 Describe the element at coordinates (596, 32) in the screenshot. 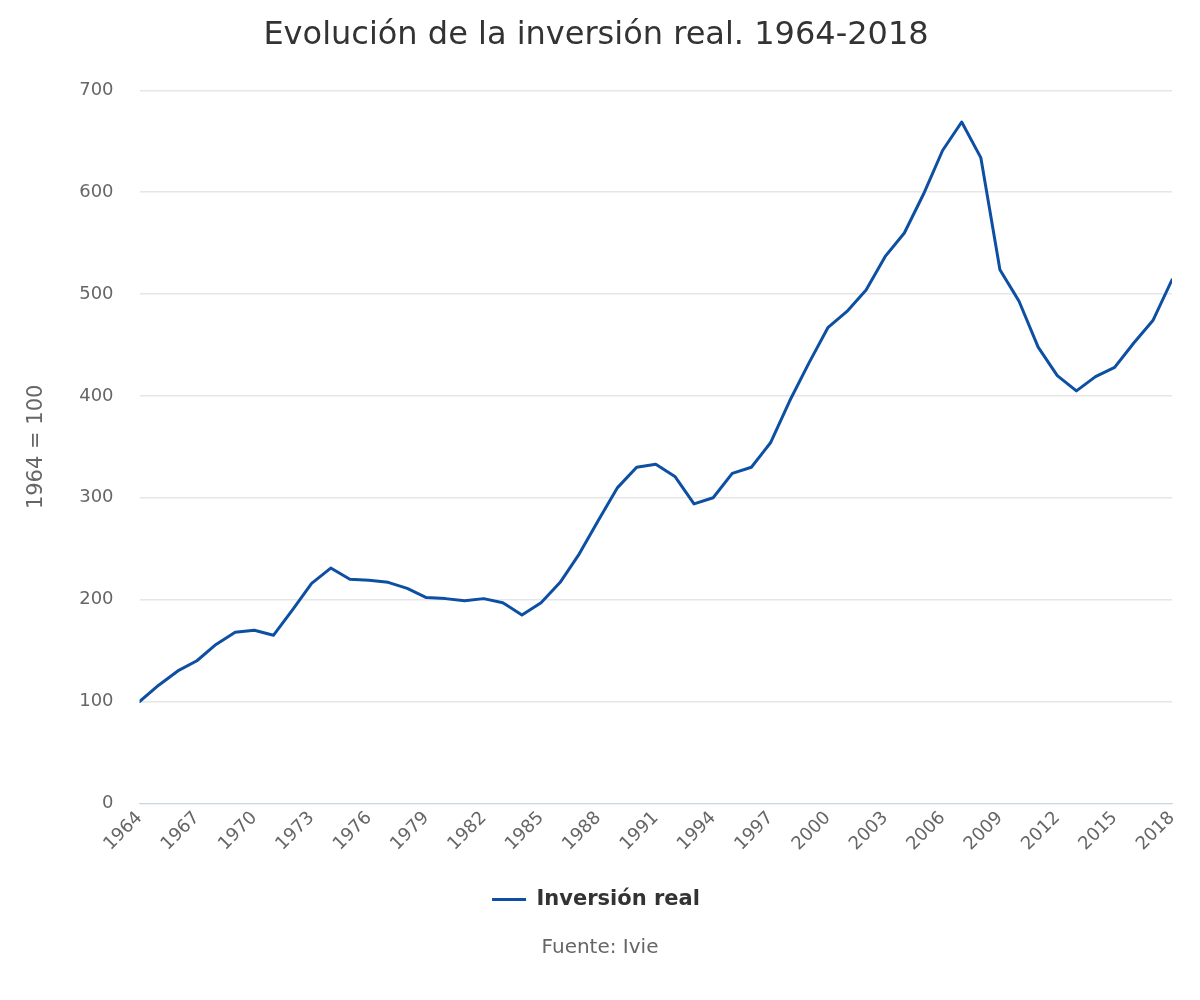

I see `chart-title: Evolución de la inversión real. 1964-2018` at that location.